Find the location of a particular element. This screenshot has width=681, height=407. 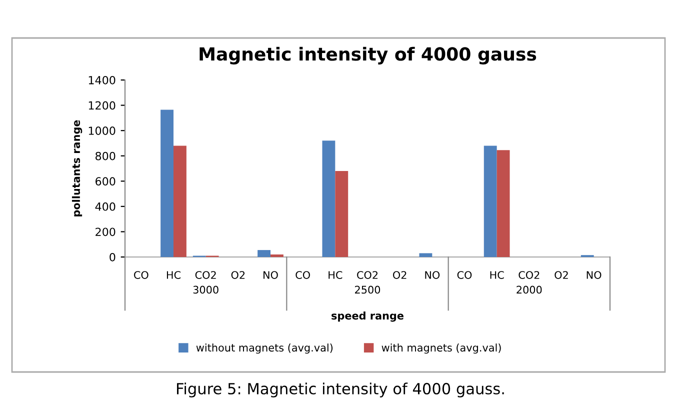

y-tick-label: 600 is located at coordinates (106, 181).